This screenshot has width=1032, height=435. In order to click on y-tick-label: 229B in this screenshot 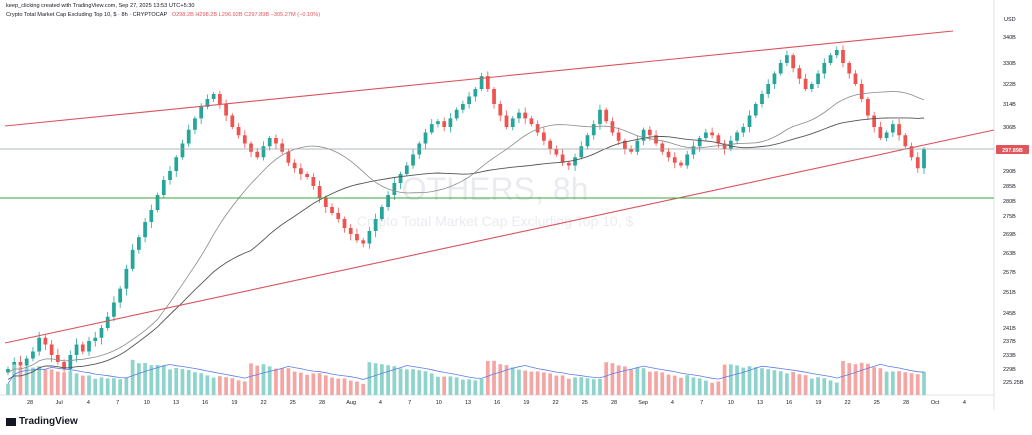, I will do `click(1009, 370)`.